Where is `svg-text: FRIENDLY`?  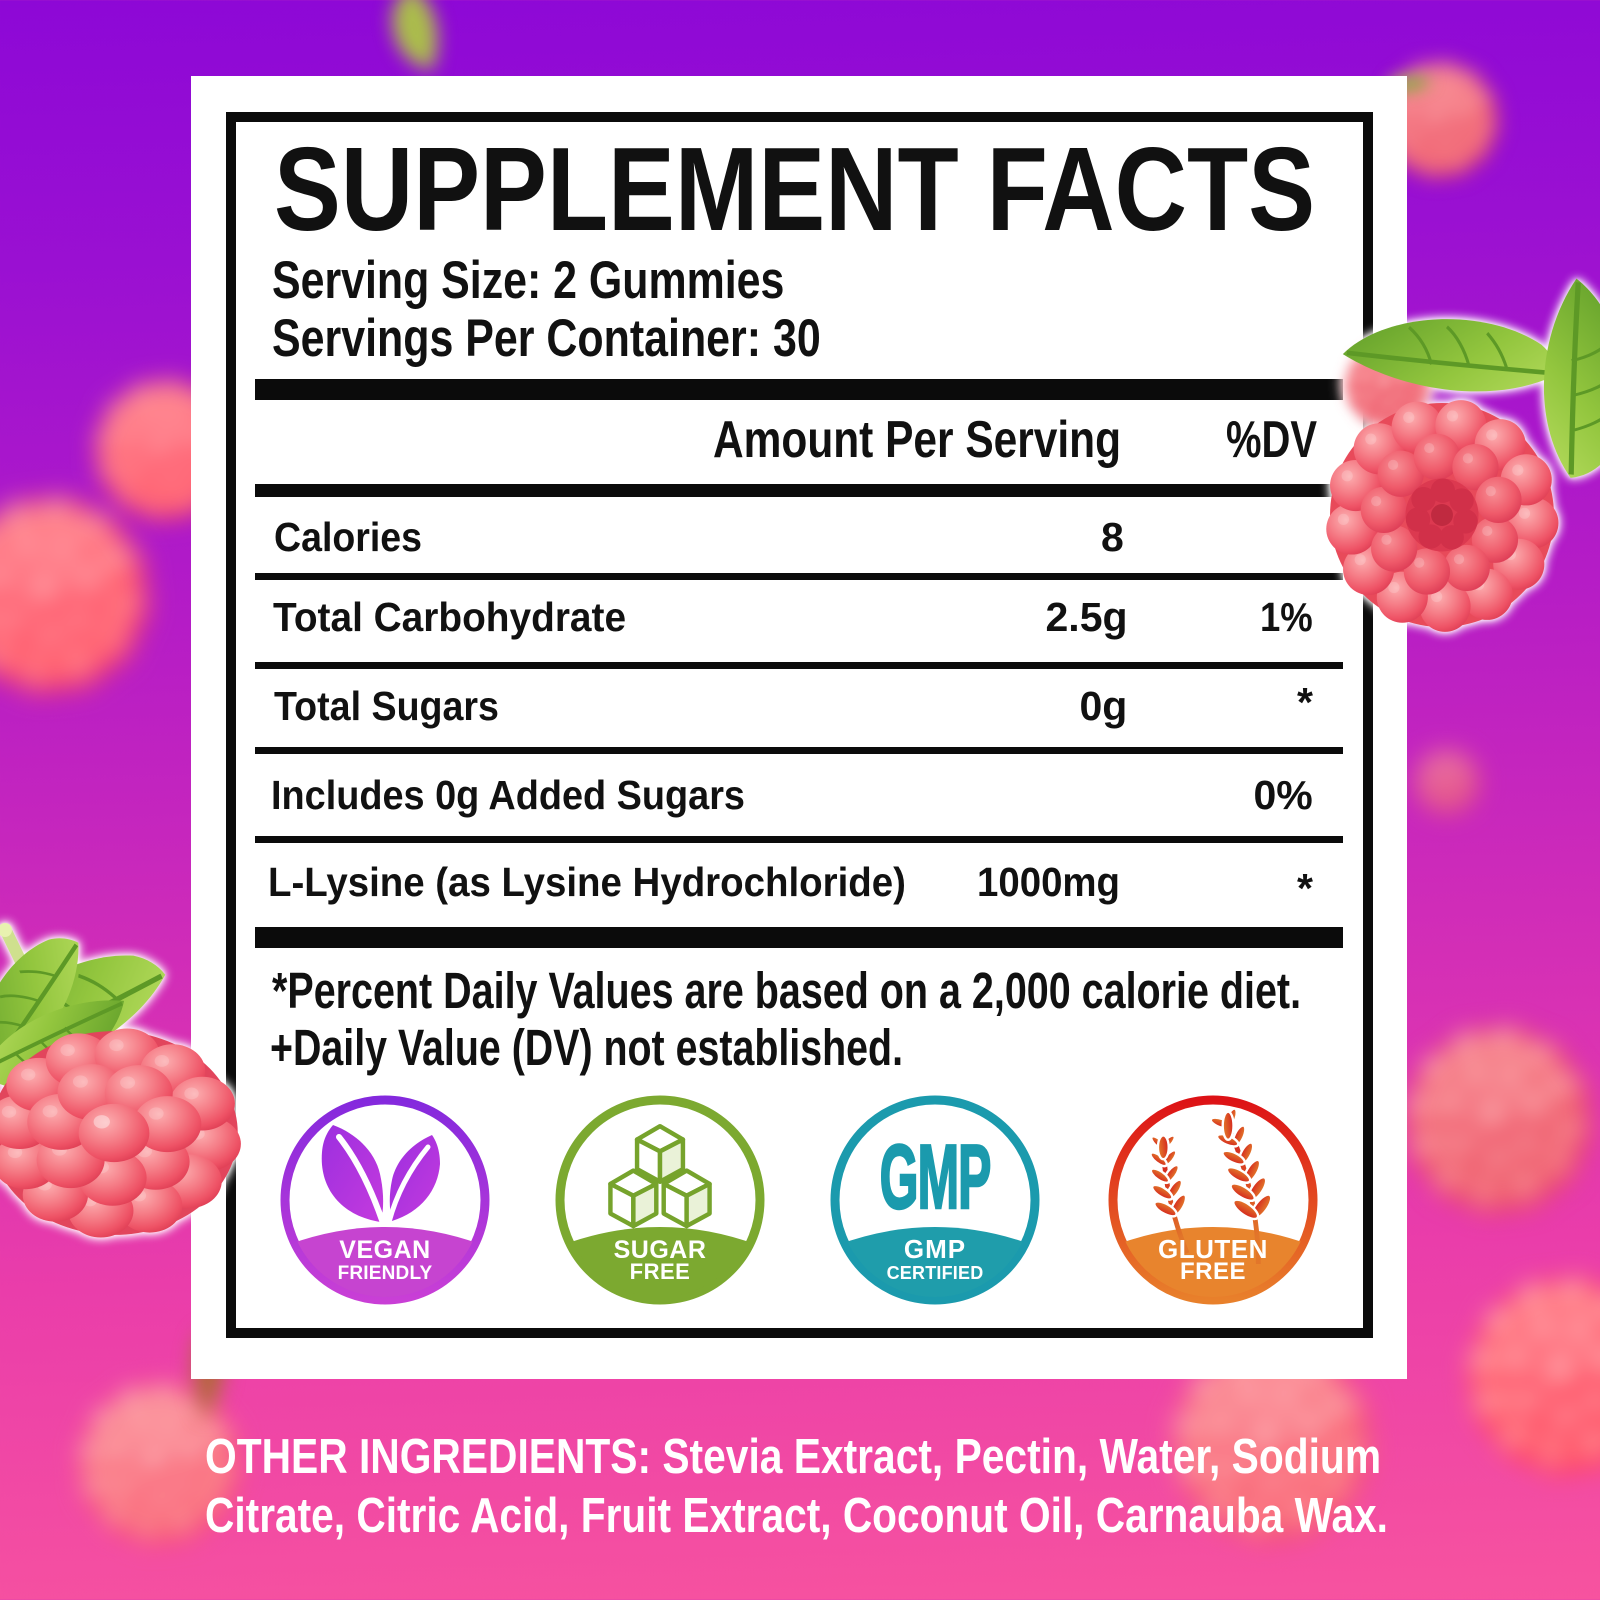 svg-text: FRIENDLY is located at coordinates (385, 1273).